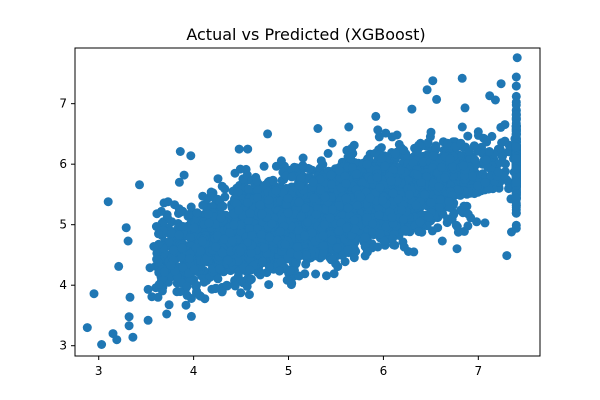  What do you see at coordinates (305, 34) in the screenshot?
I see `chart-title: Actual vs Predicted (XGBoost)` at bounding box center [305, 34].